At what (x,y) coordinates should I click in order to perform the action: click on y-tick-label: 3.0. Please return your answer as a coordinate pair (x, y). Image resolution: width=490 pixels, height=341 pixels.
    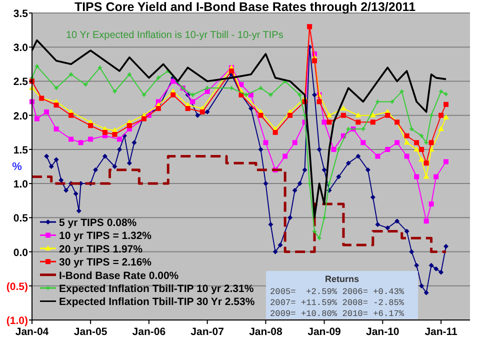
    Looking at the image, I should click on (20, 48).